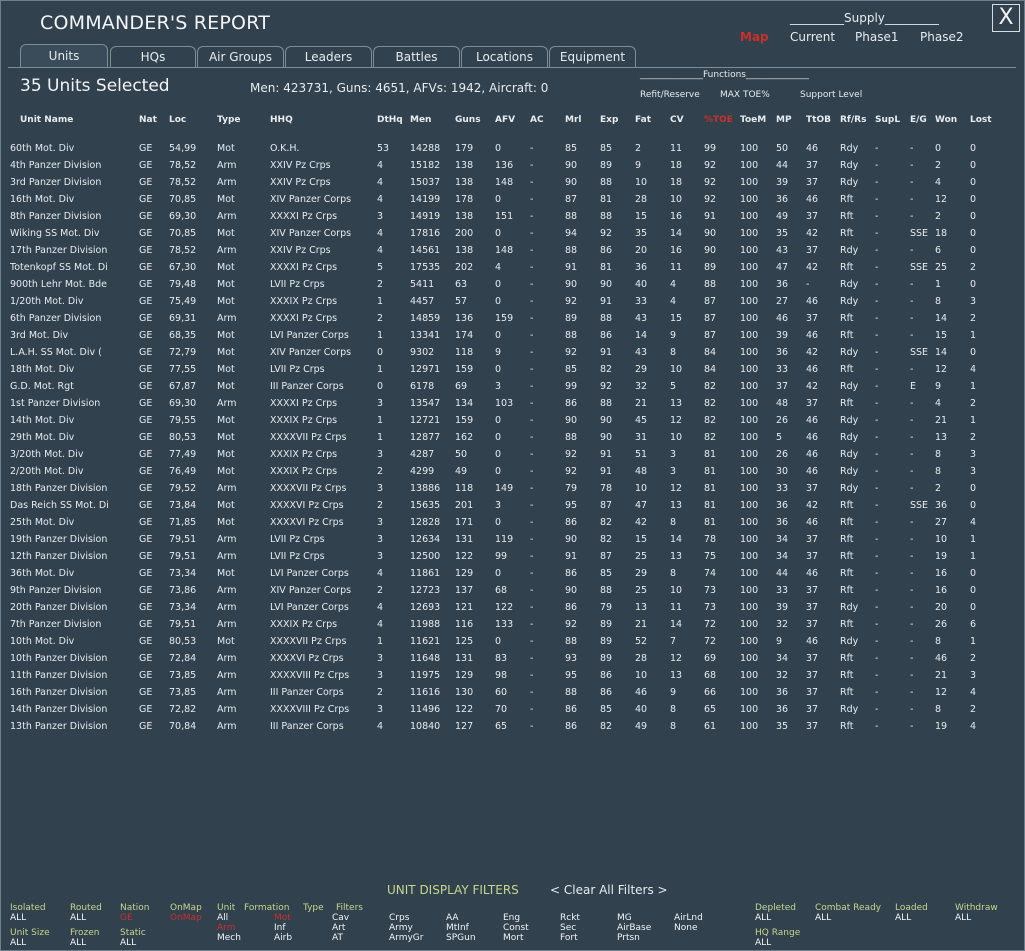 This screenshot has width=1025, height=951. What do you see at coordinates (126, 918) in the screenshot?
I see `filter-nation-value: GE` at bounding box center [126, 918].